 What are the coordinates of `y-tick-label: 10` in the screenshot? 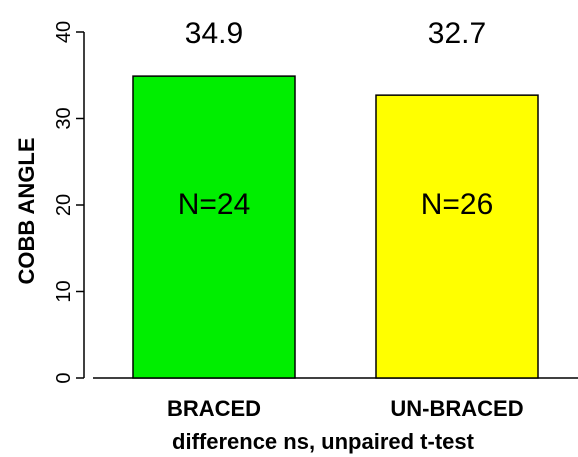 It's located at (64, 291).